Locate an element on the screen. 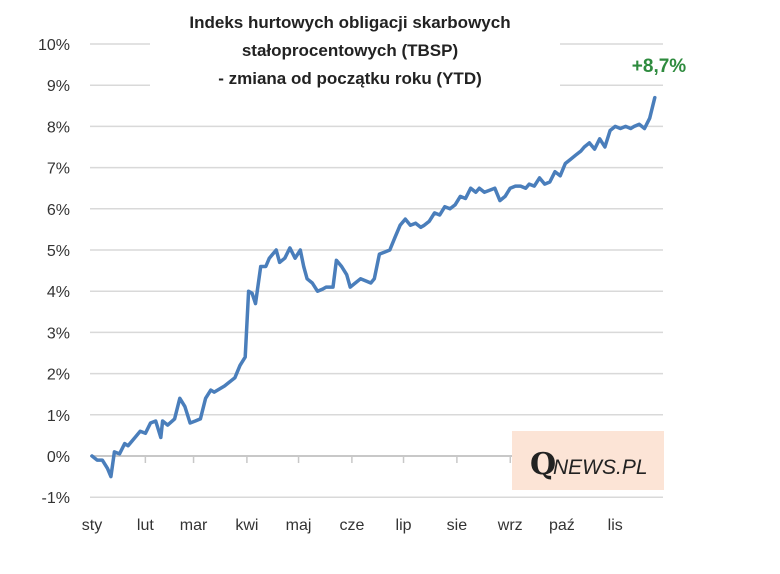 The width and height of the screenshot is (780, 574). y-tick-label: 0% is located at coordinates (58, 457).